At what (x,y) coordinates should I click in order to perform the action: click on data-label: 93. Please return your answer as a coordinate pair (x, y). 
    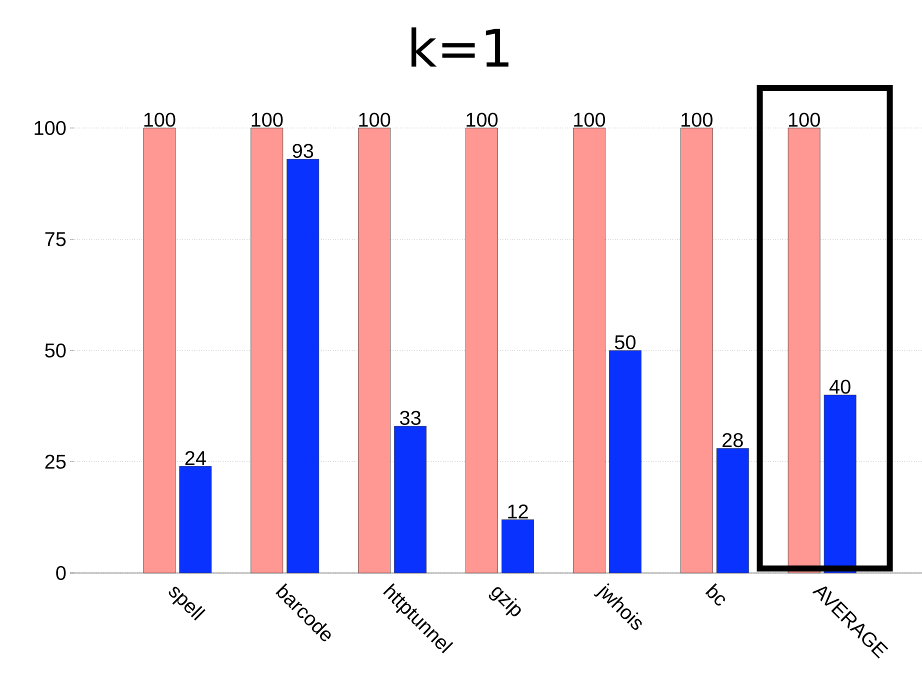
    Looking at the image, I should click on (303, 151).